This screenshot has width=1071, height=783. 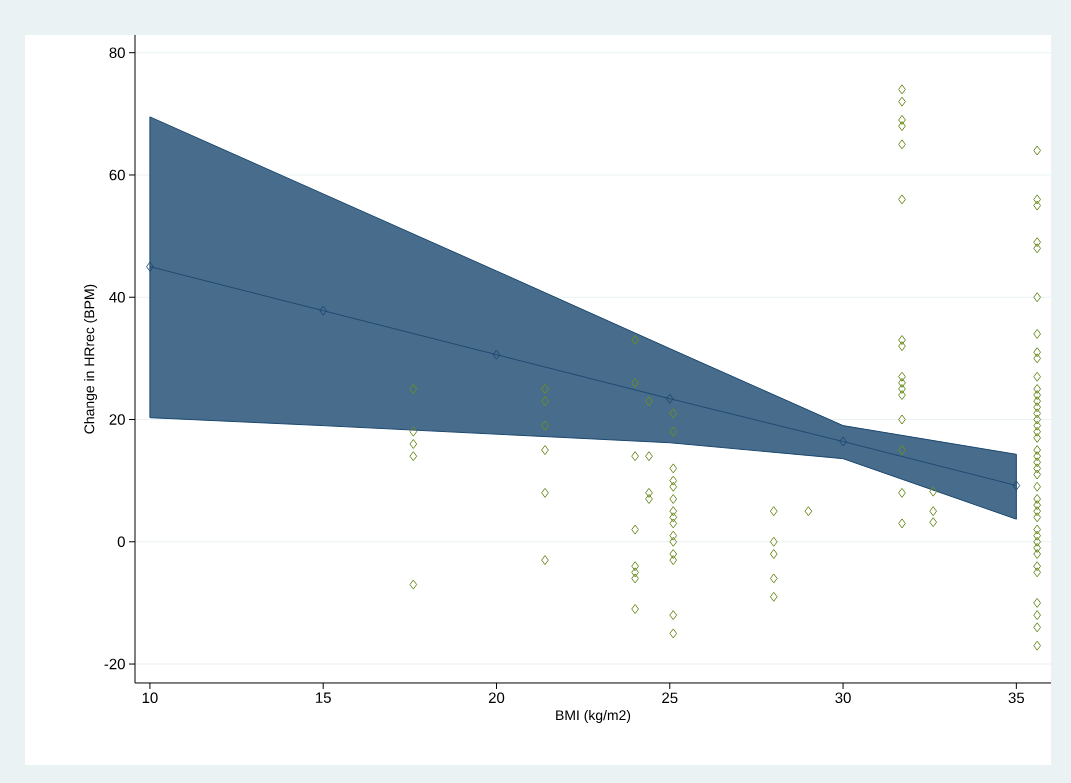 What do you see at coordinates (496, 698) in the screenshot?
I see `x-tick-label: 20` at bounding box center [496, 698].